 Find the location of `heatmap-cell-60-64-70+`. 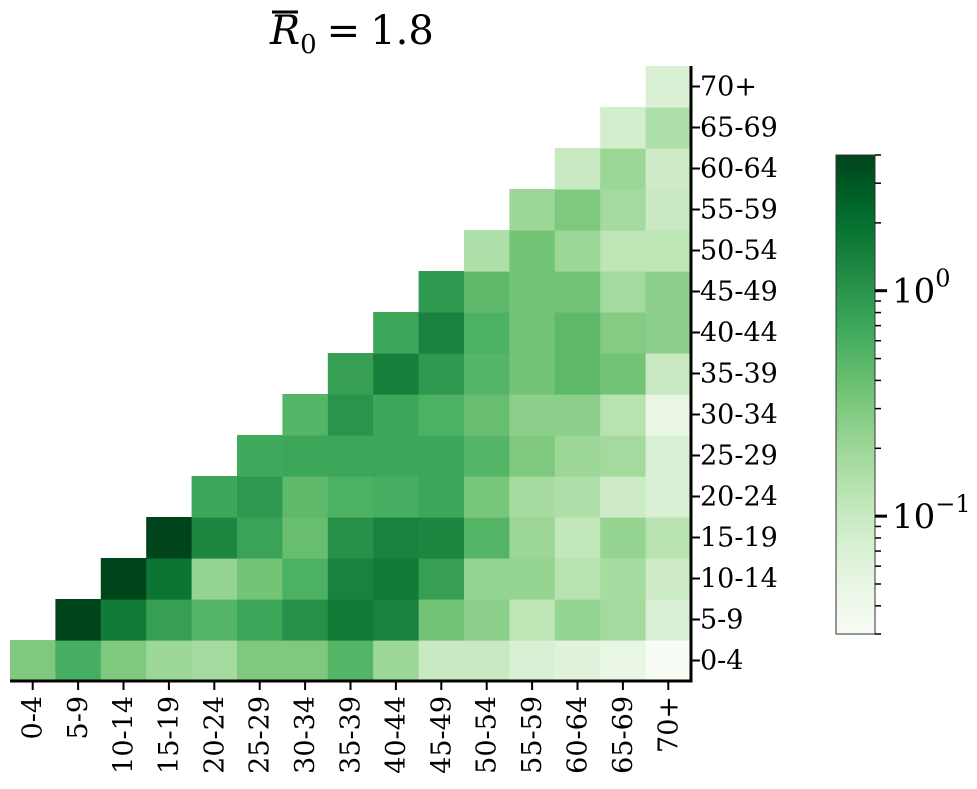

heatmap-cell-60-64-70+ is located at coordinates (668, 169).